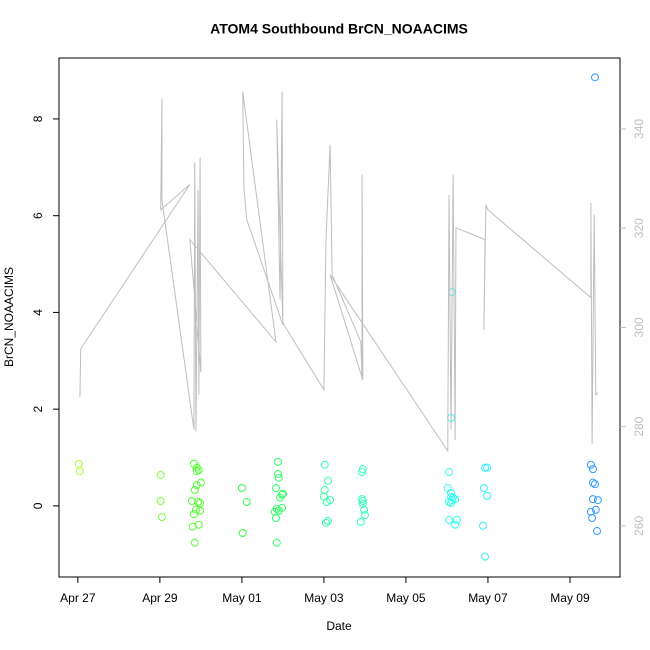 The width and height of the screenshot is (650, 650). Describe the element at coordinates (242, 598) in the screenshot. I see `x-tick-label: May 01` at that location.